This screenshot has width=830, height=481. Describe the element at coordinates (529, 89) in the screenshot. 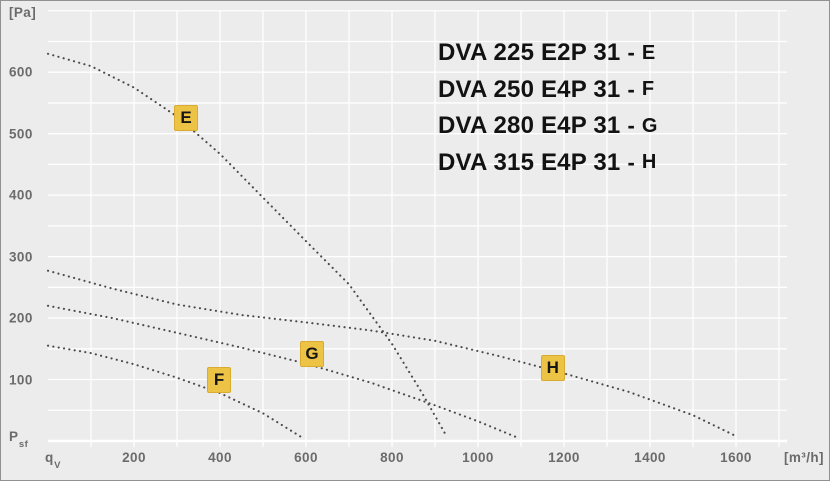

I see `legend-model: DVA 250 E4P 31` at that location.